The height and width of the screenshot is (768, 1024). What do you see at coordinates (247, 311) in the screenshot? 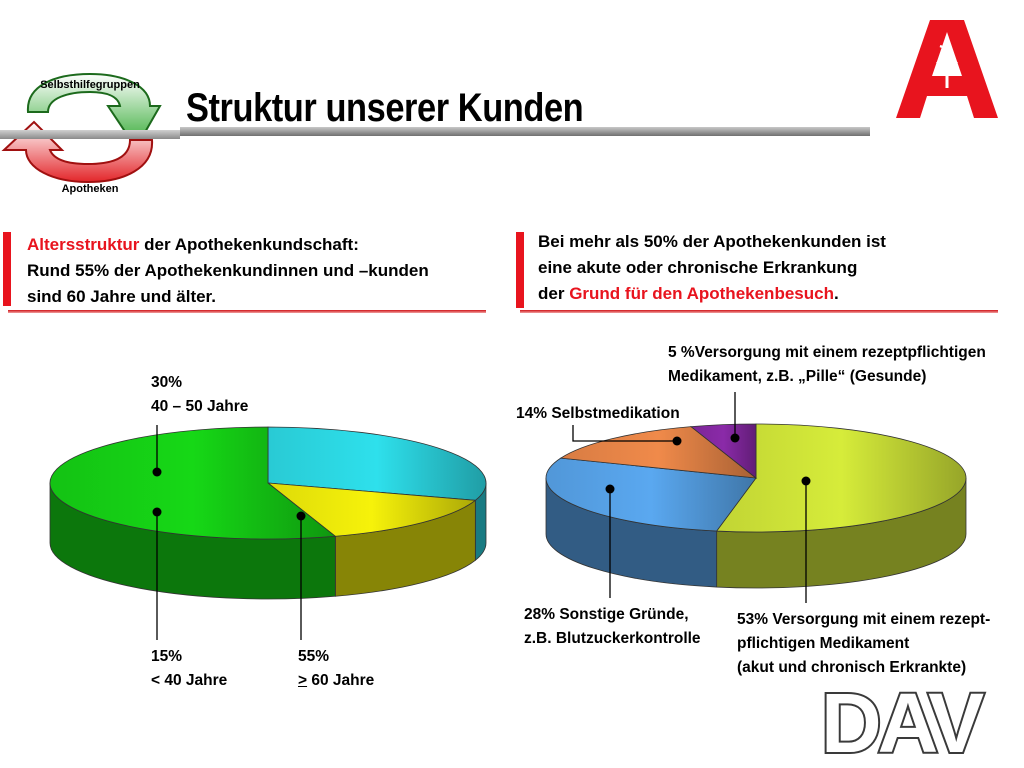
I see `left-box-underline` at bounding box center [247, 311].